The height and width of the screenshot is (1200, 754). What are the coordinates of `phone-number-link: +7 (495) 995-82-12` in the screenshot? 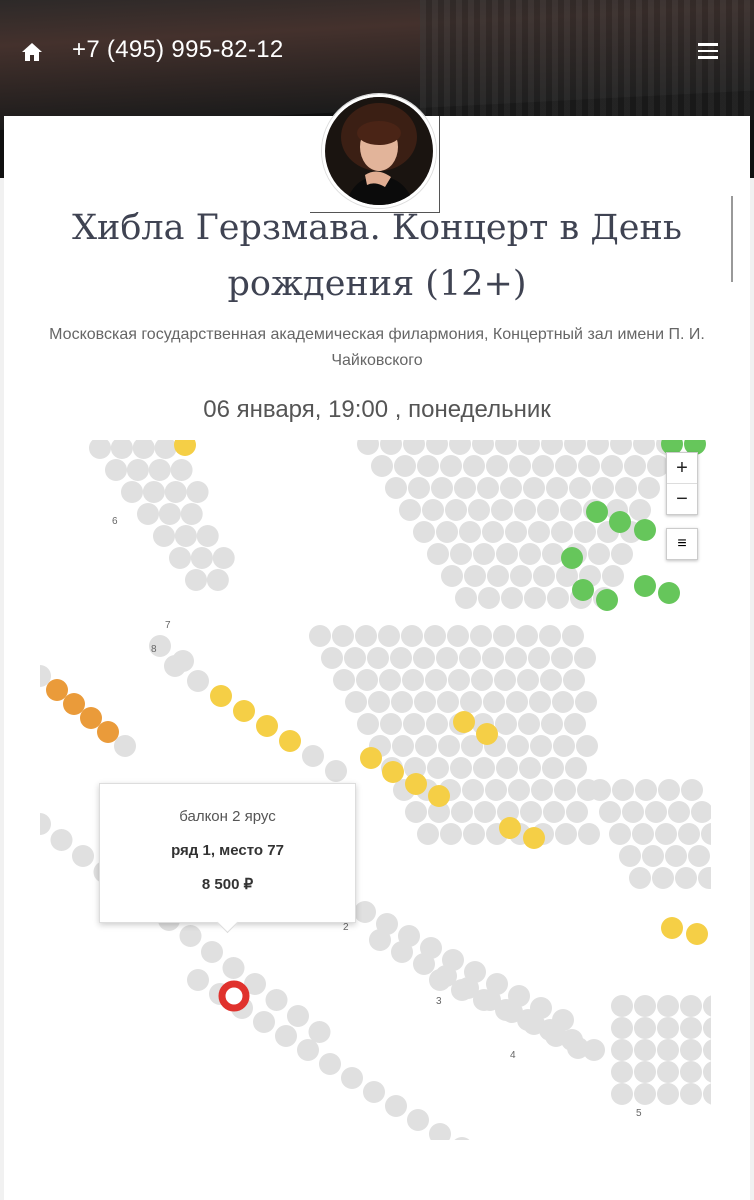 It's located at (178, 49).